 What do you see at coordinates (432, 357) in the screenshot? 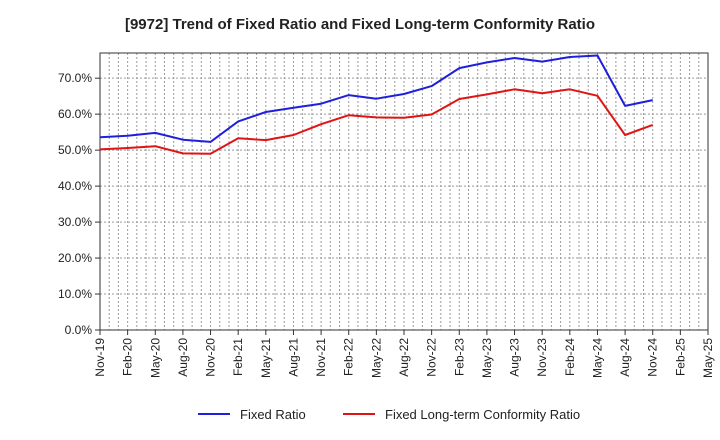
I see `x-tick-label: Nov-22` at bounding box center [432, 357].